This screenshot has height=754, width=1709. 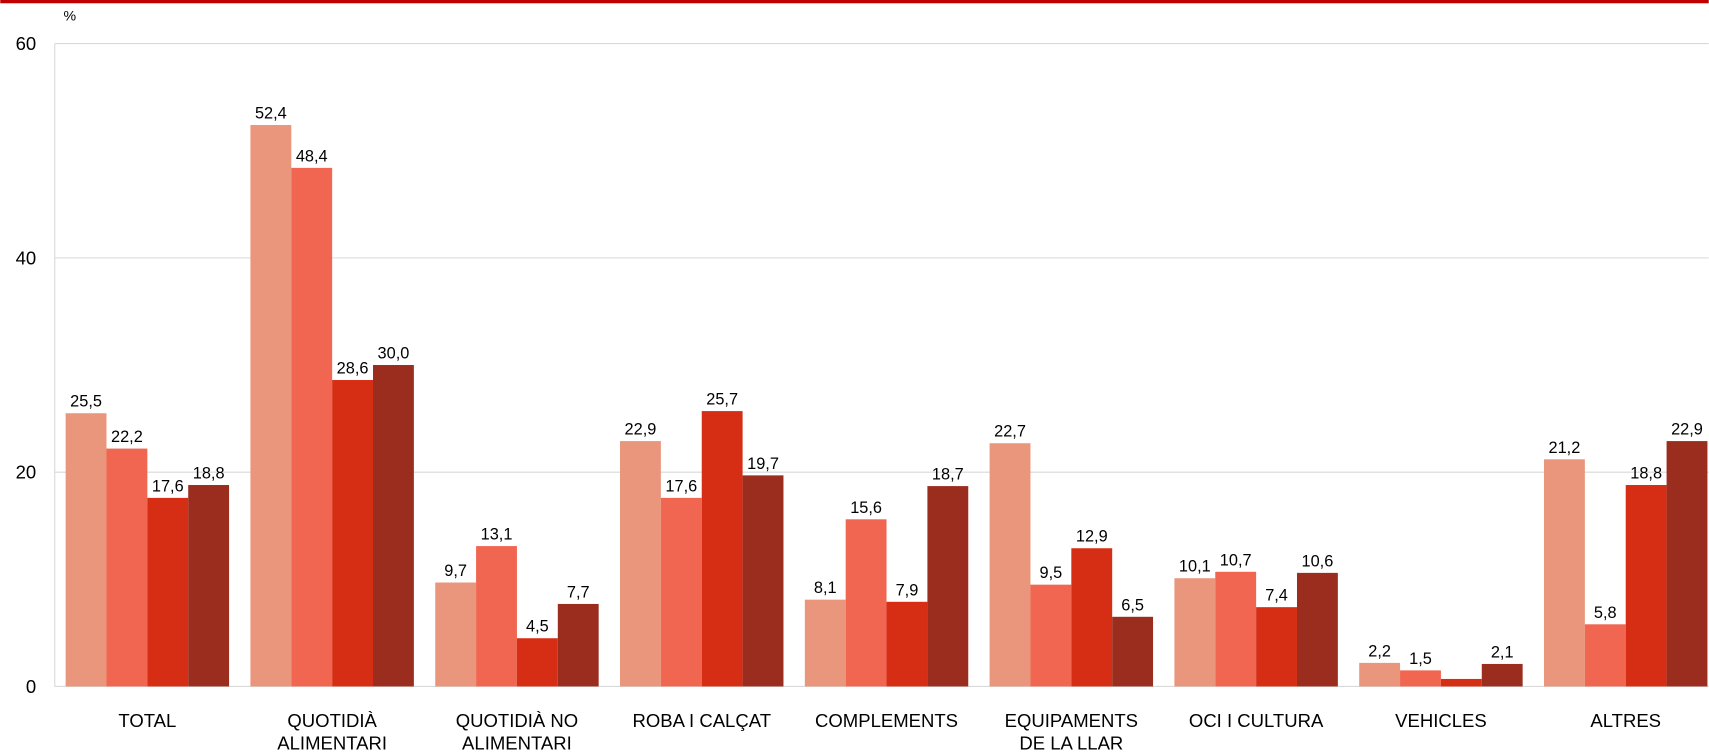 I want to click on value-label: 18,7, so click(x=948, y=475).